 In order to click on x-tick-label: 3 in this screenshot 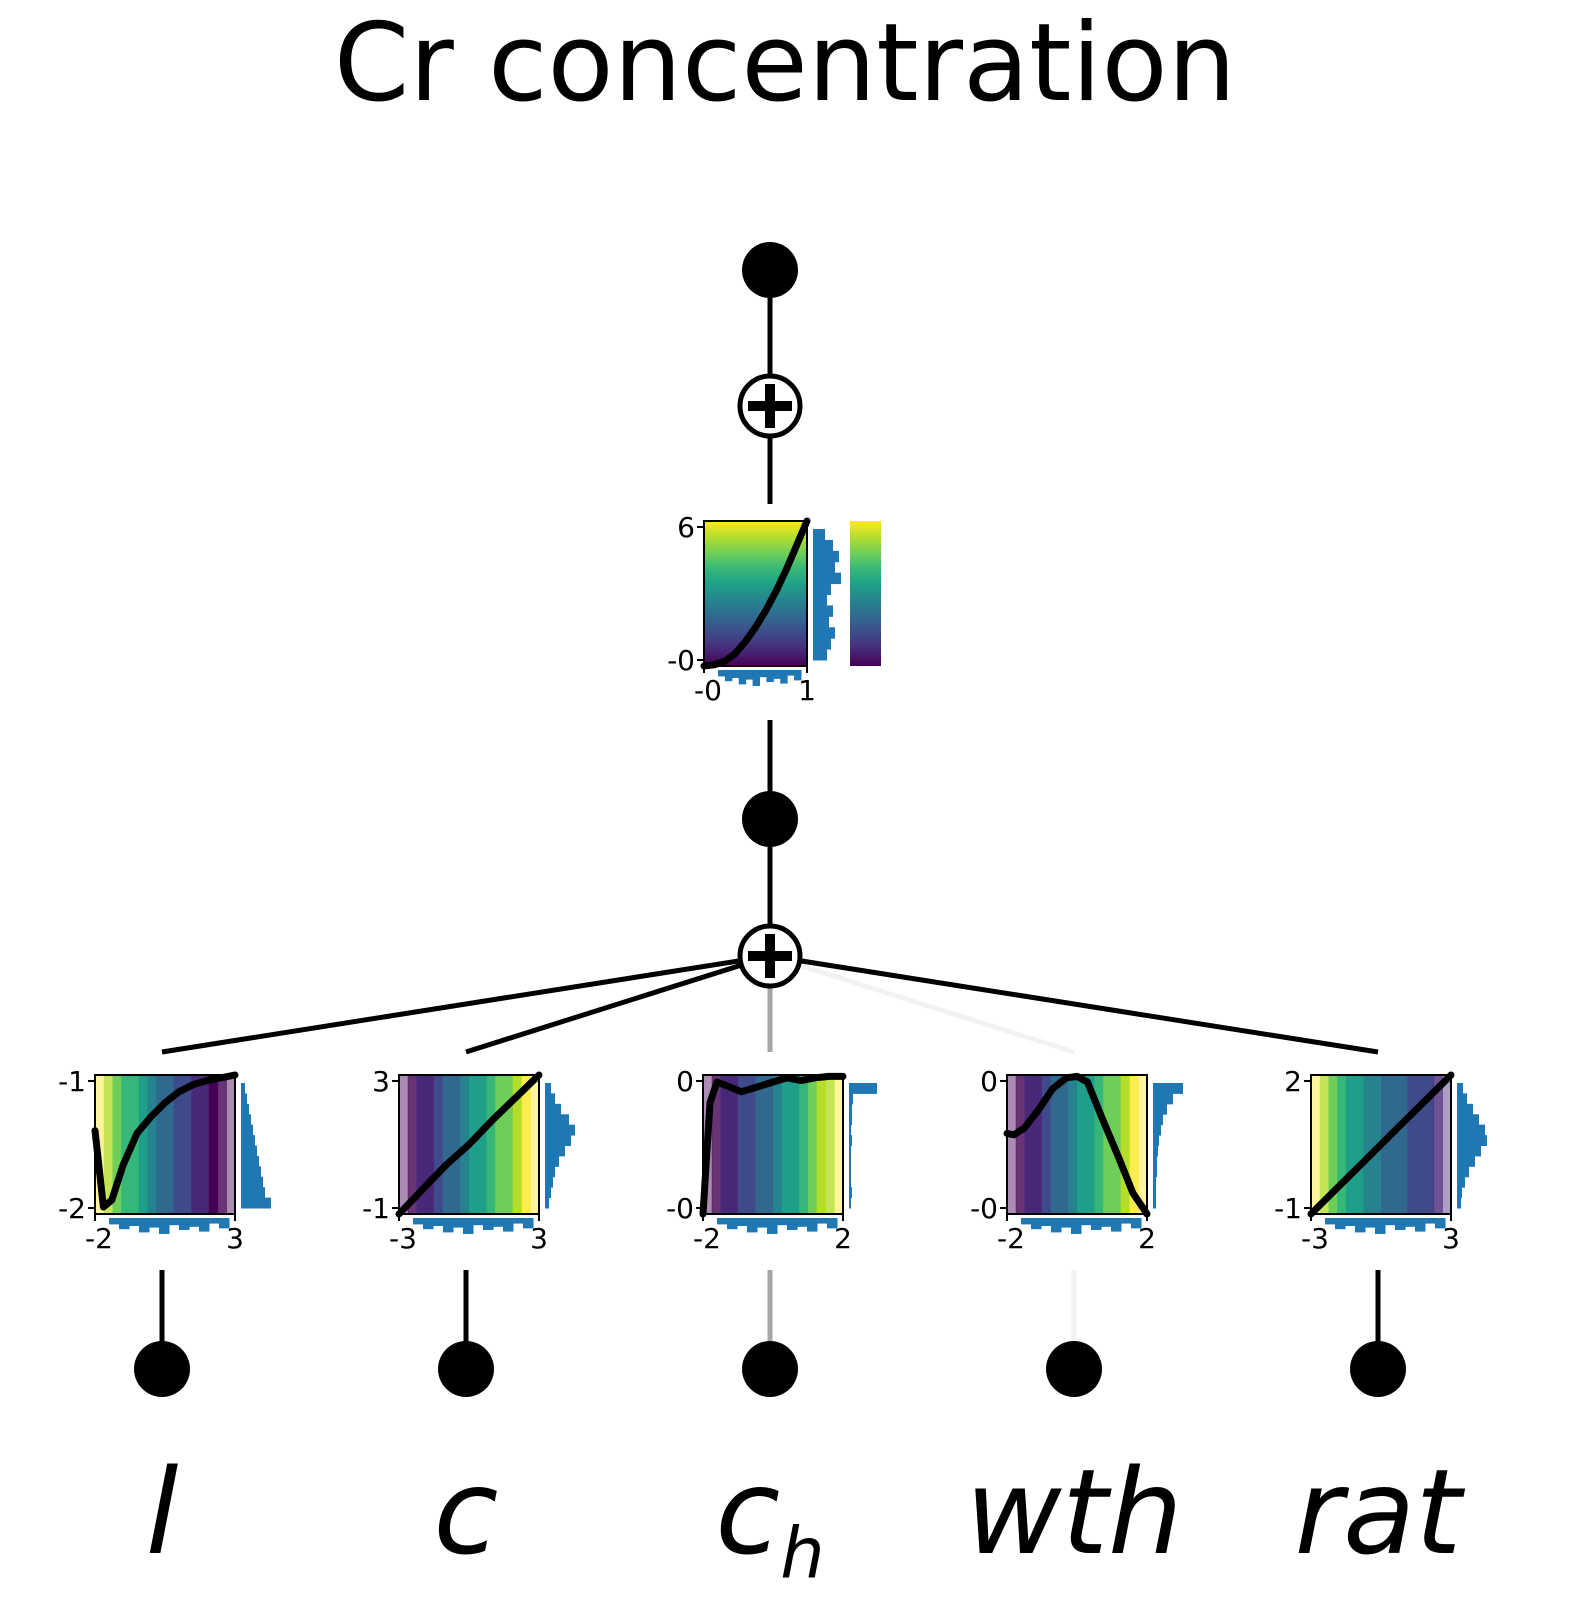, I will do `click(235, 1238)`.